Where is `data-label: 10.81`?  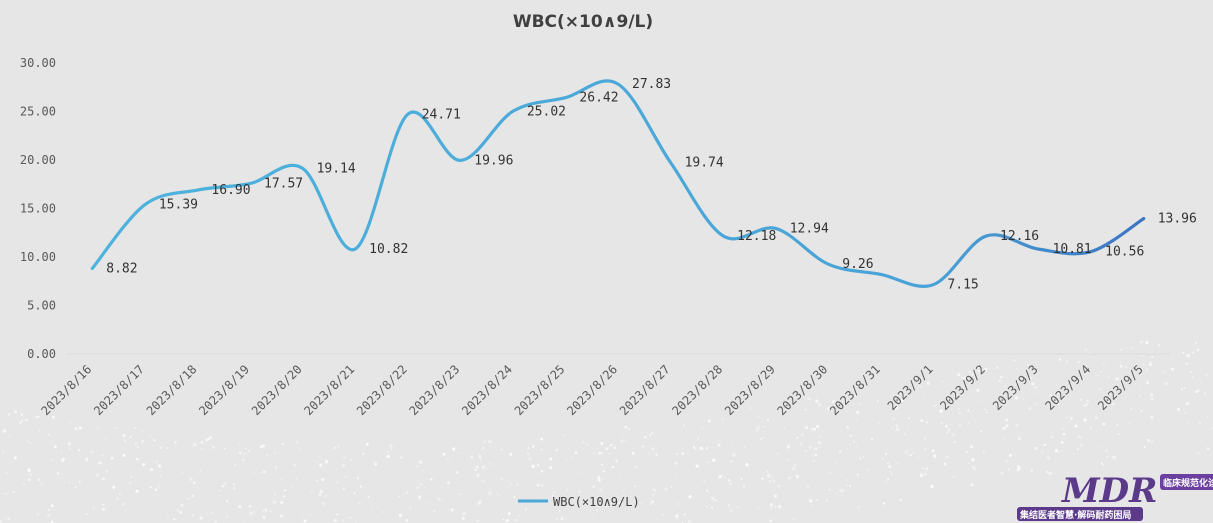 data-label: 10.81 is located at coordinates (1072, 249).